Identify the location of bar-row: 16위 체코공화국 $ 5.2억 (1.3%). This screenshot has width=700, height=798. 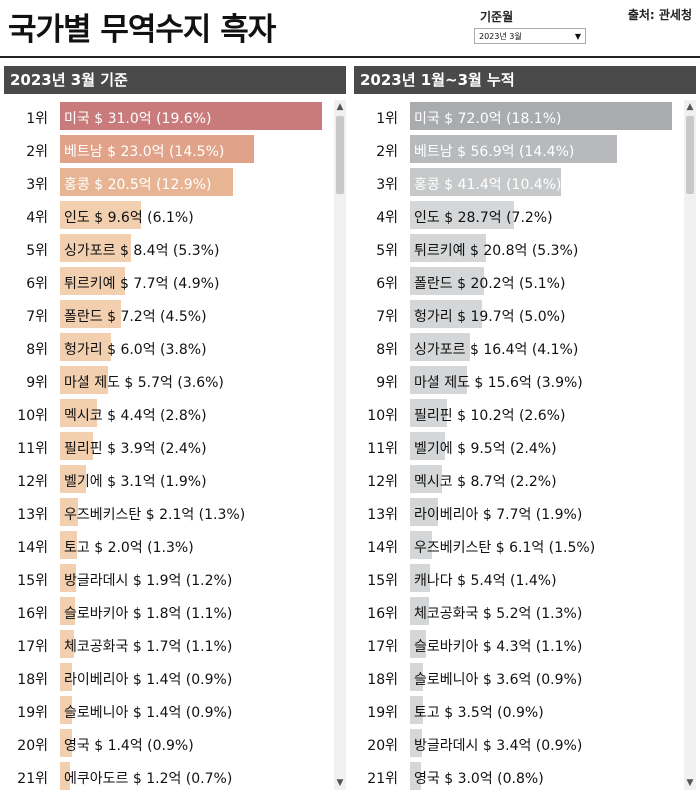
(519, 611).